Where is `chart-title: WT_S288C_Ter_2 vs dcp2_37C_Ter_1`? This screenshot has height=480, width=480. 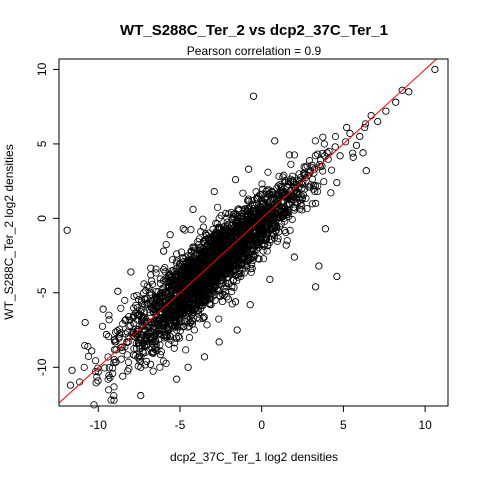 chart-title: WT_S288C_Ter_2 vs dcp2_37C_Ter_1 is located at coordinates (254, 30).